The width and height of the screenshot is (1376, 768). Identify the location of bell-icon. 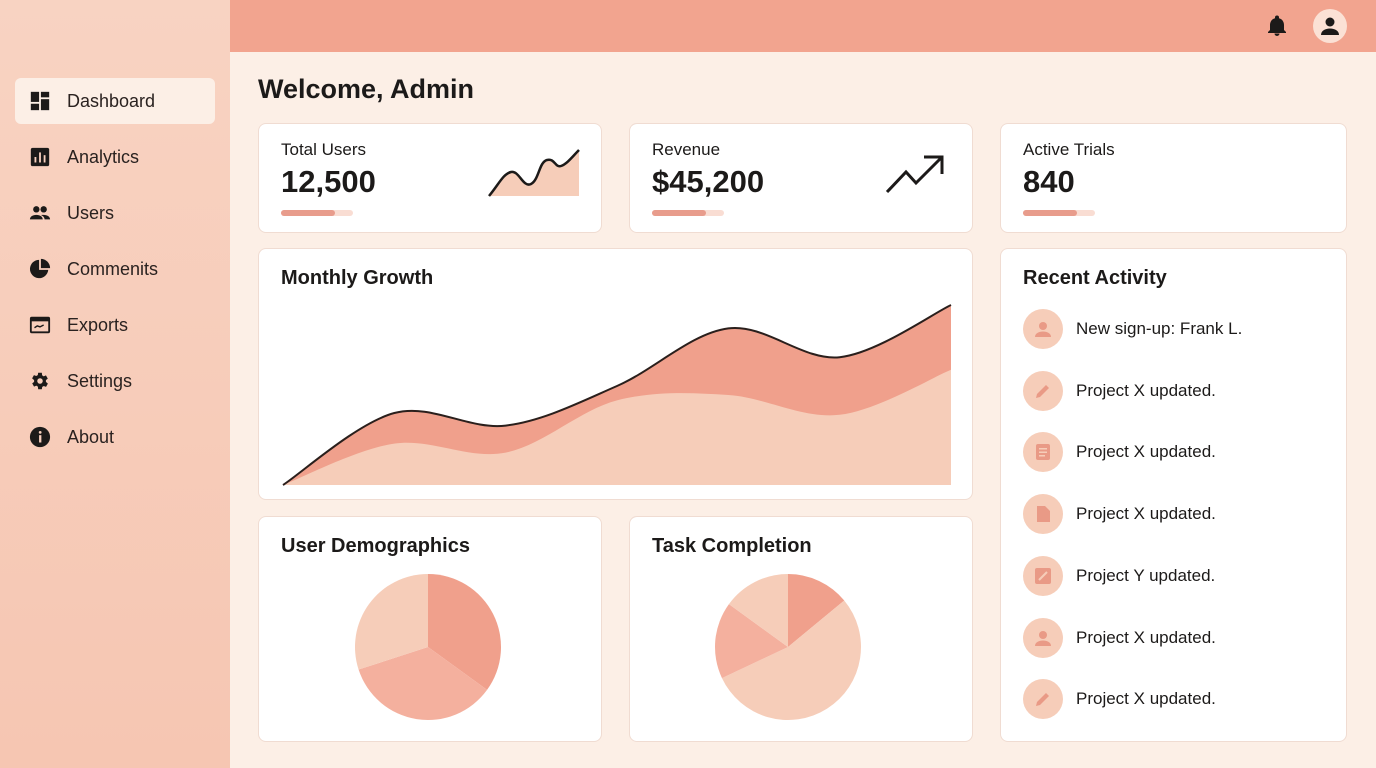
(1277, 26).